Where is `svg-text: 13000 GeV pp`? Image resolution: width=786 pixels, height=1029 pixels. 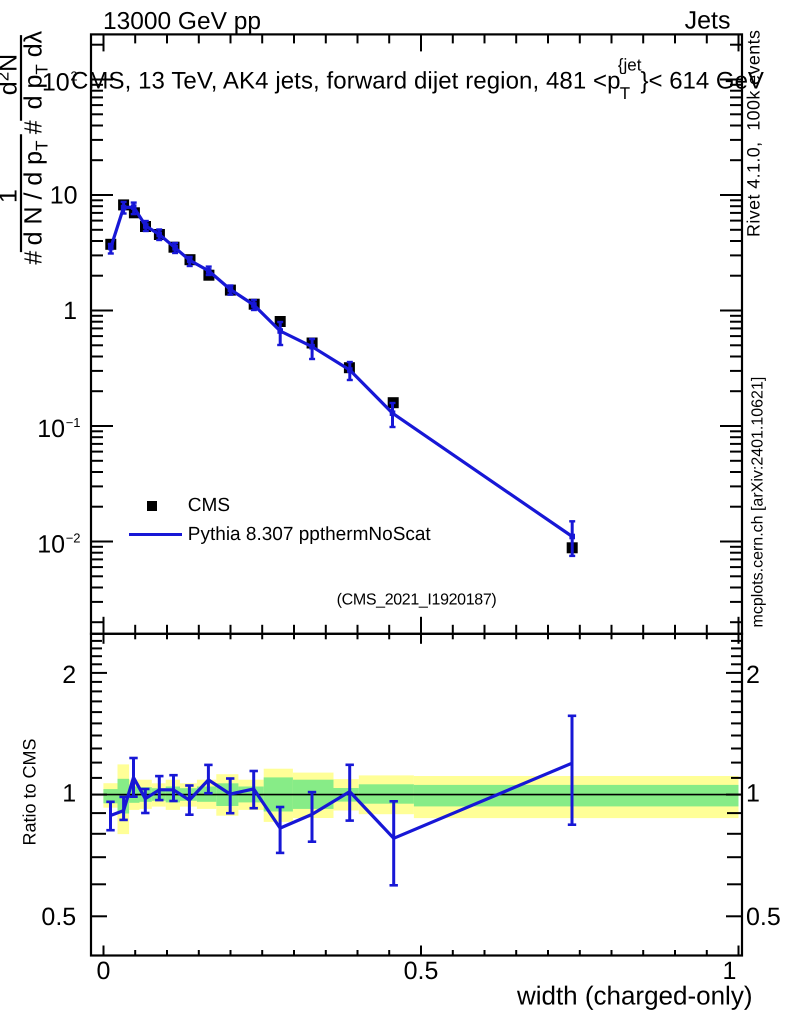
svg-text: 13000 GeV pp is located at coordinates (182, 21).